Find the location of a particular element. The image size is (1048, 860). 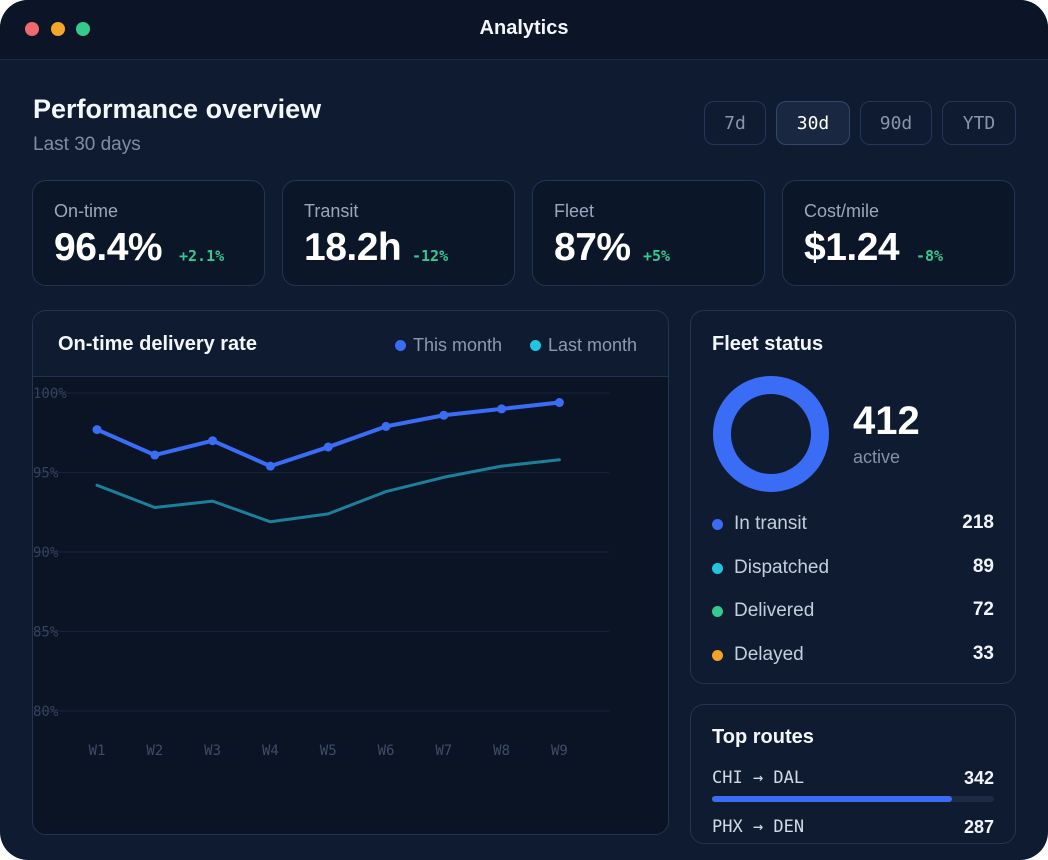

route-name: PHX → DEN is located at coordinates (758, 827).